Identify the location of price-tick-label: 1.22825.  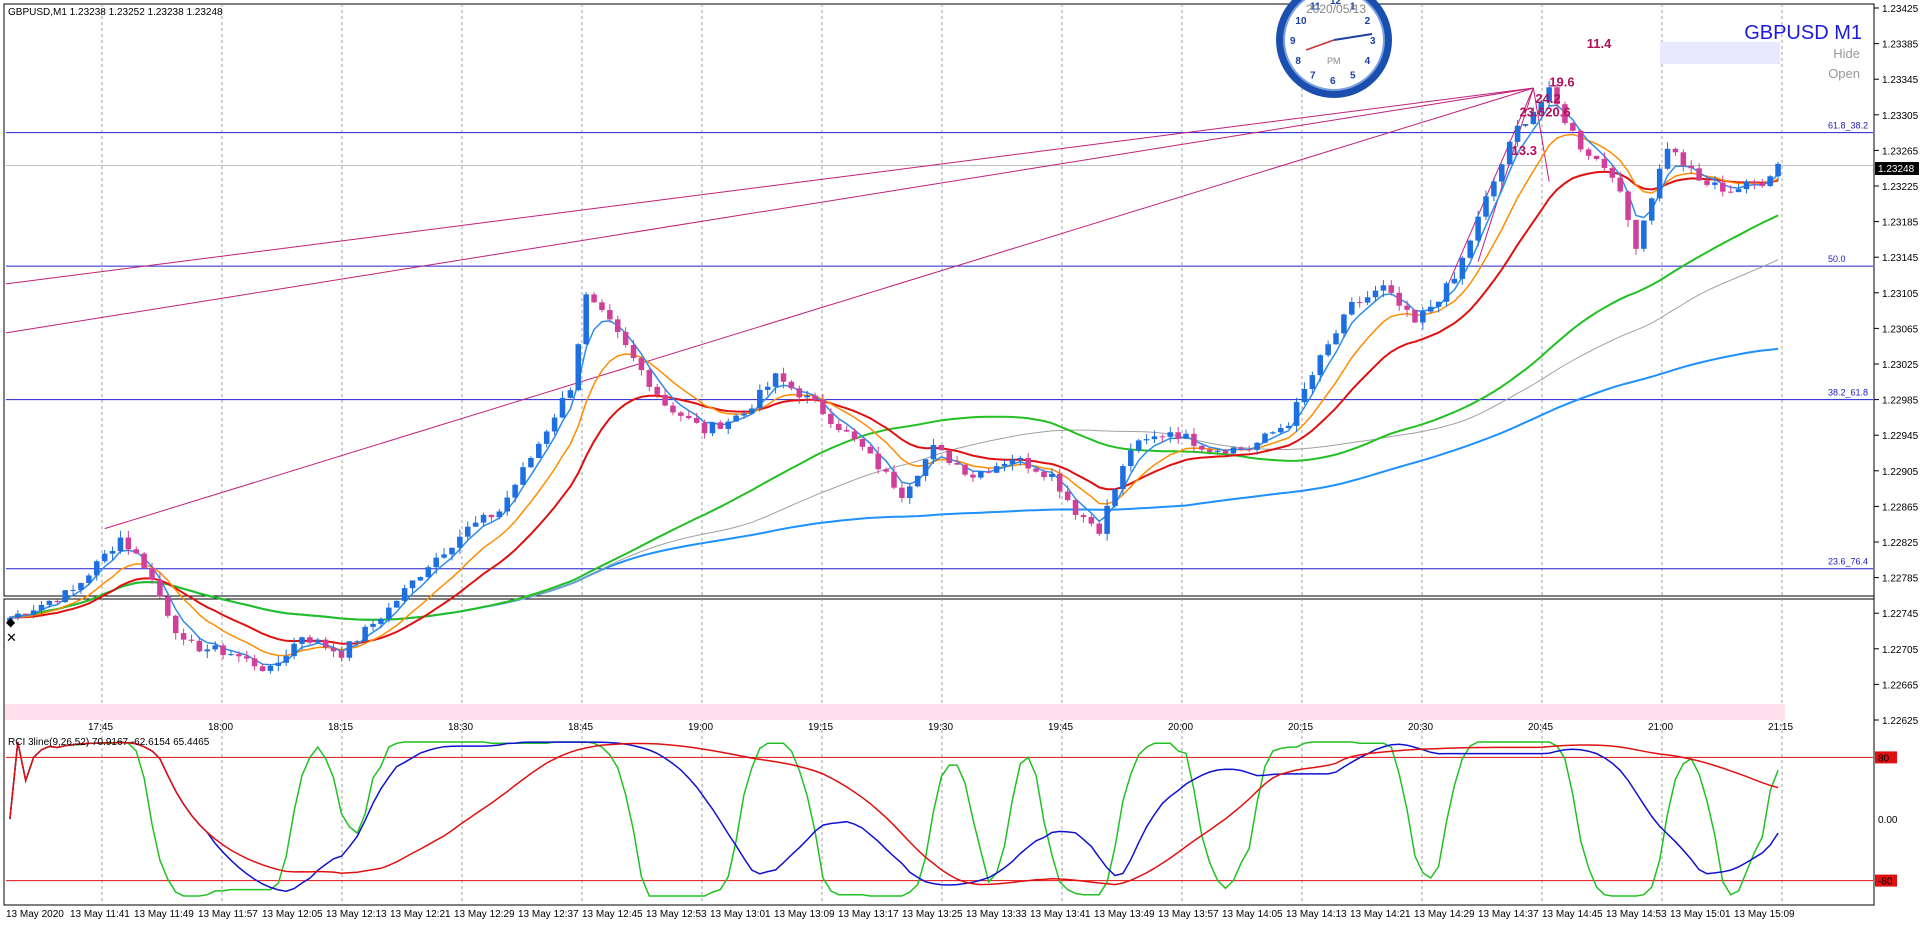
(1900, 543).